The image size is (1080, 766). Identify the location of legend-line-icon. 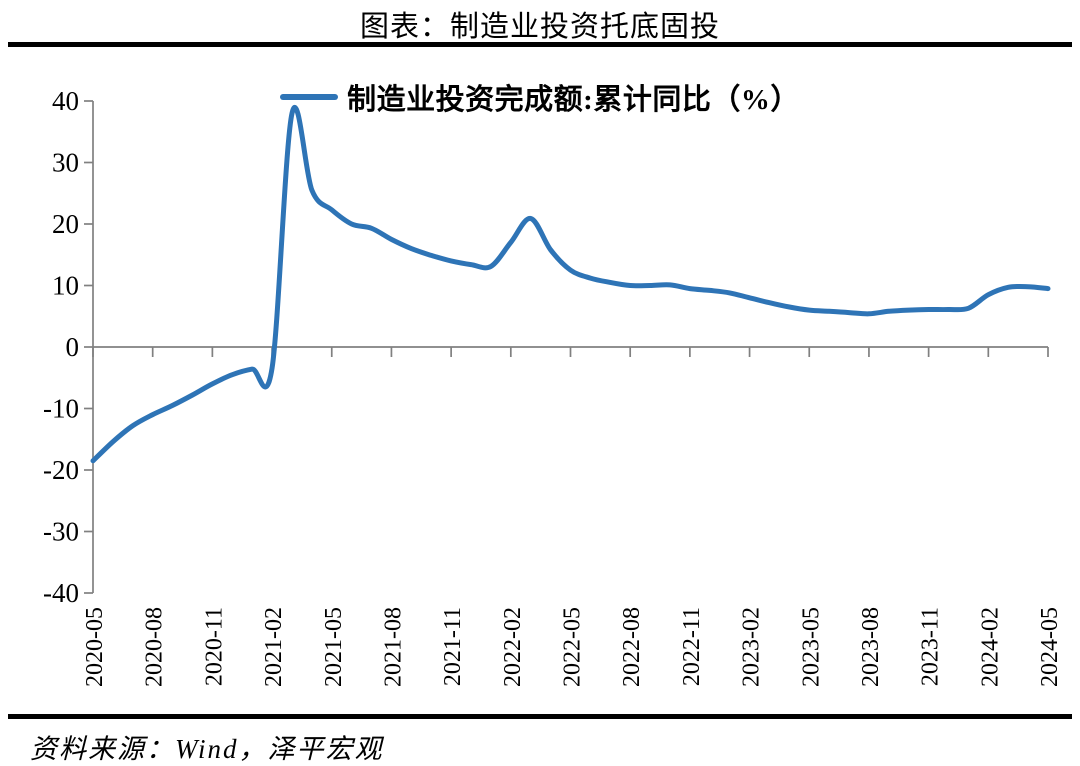
(309, 97).